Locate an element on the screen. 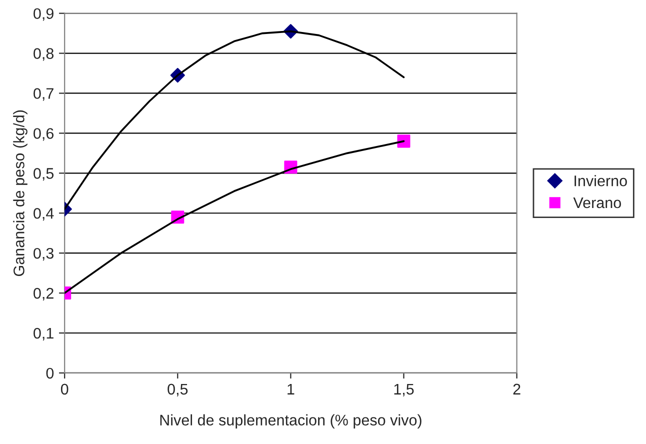 The image size is (646, 444). y-tick-label: 0,8 is located at coordinates (44, 54).